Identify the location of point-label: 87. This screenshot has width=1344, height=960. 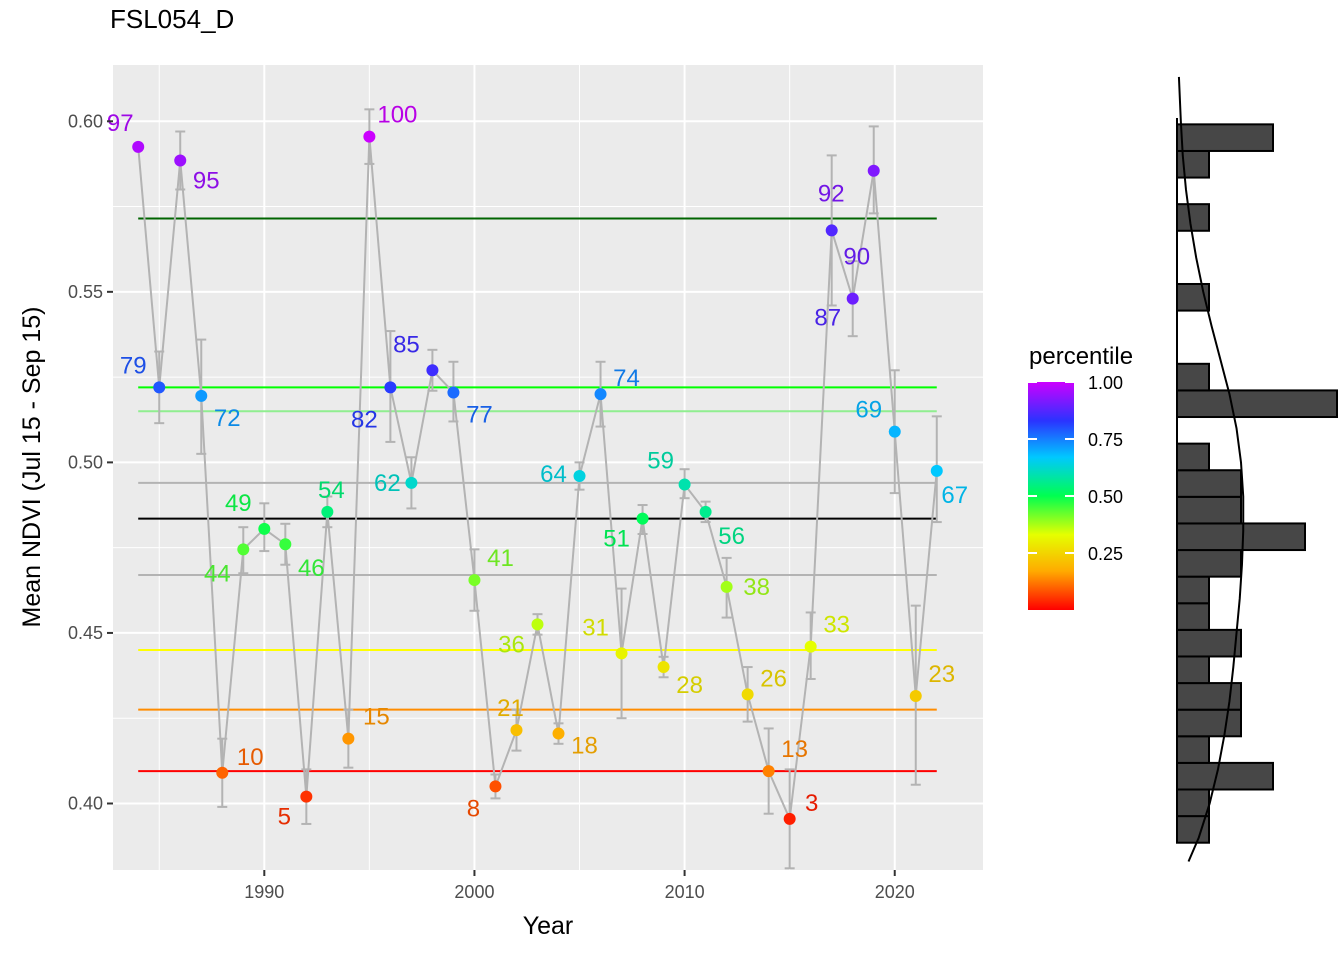
(827, 317).